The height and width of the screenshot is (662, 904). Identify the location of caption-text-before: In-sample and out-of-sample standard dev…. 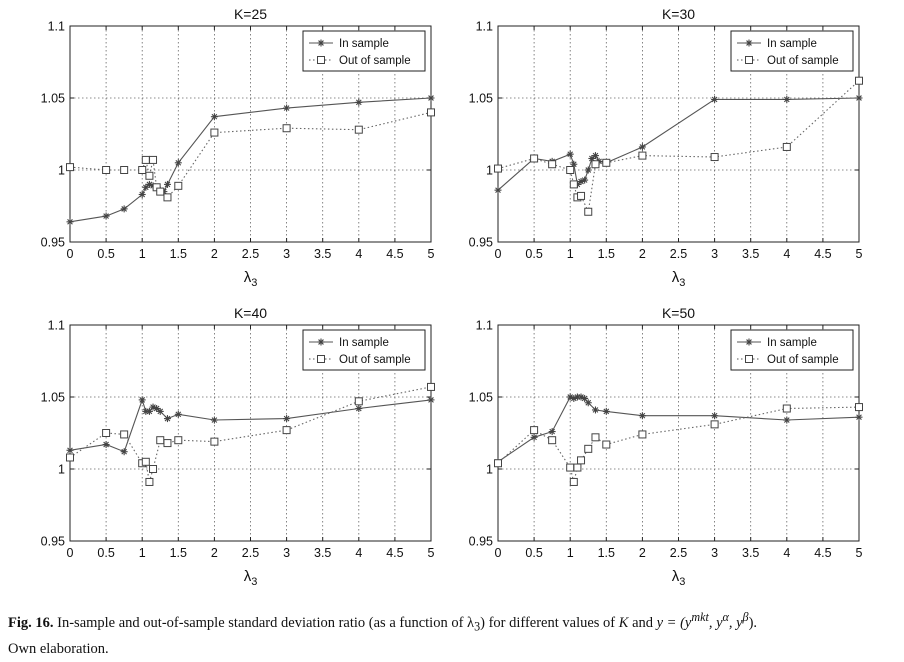
(266, 622).